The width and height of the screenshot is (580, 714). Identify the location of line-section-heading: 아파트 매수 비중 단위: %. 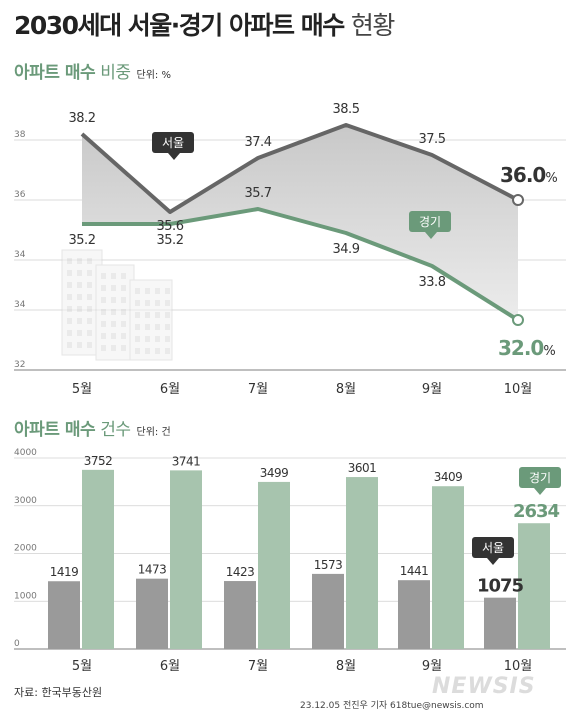
(92, 73).